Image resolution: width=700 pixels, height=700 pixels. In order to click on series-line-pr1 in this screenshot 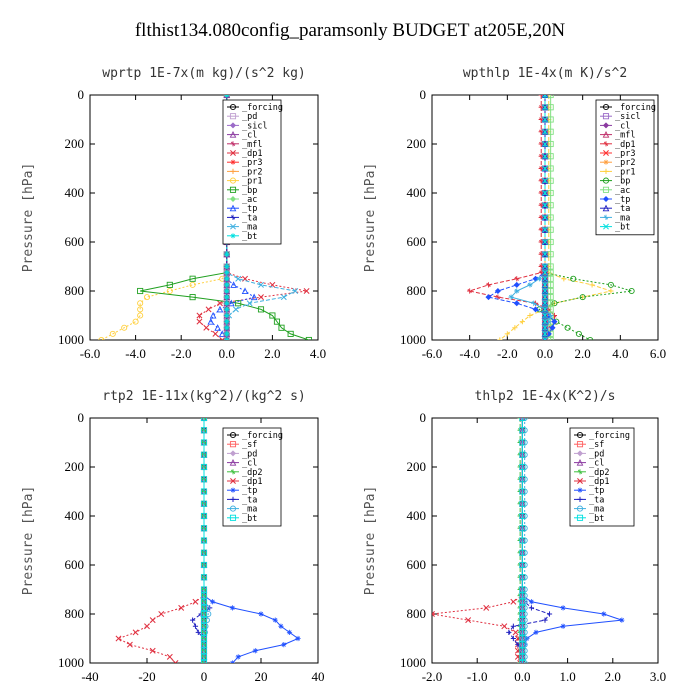, I will do `click(164, 217)`.